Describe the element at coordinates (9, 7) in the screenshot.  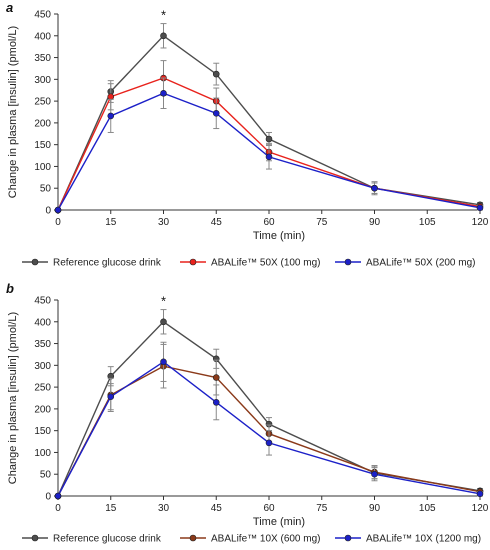
I see `panel-label: a` at that location.